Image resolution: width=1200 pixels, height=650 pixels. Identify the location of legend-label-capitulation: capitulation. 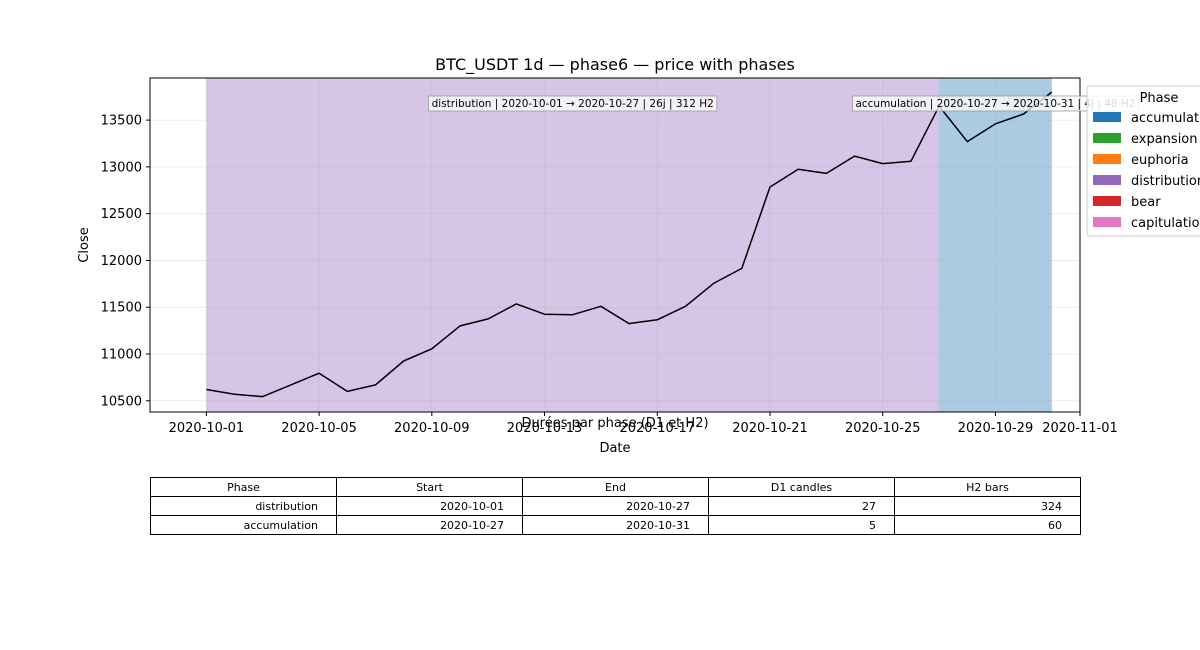
(1165, 223).